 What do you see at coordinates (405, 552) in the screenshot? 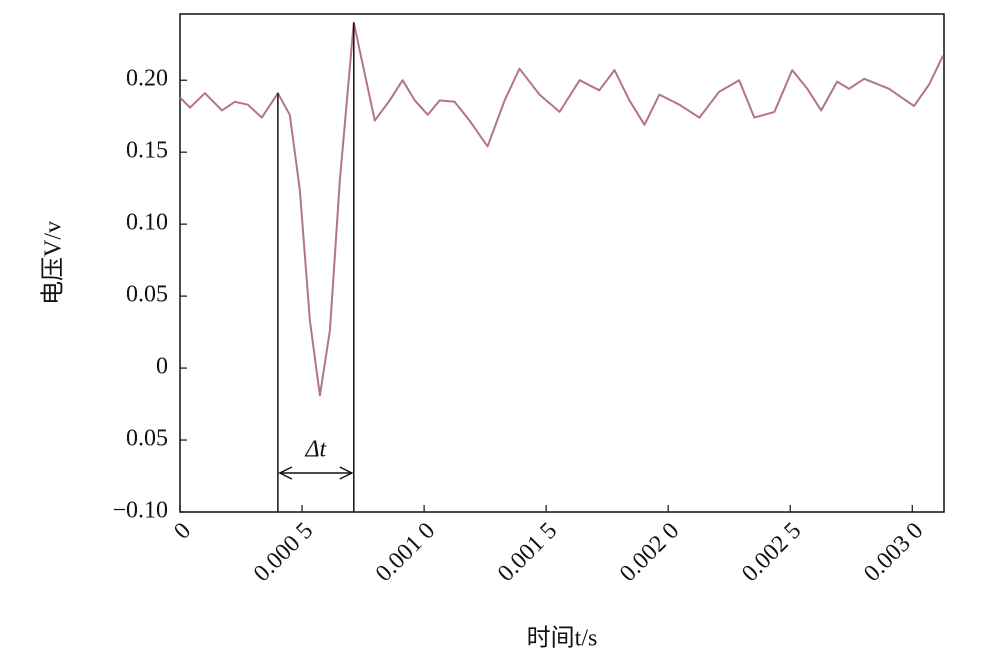
I see `x-tick-label: 0.001 0` at bounding box center [405, 552].